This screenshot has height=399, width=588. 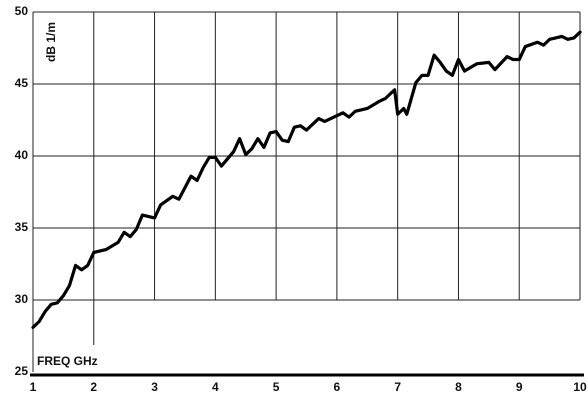 What do you see at coordinates (458, 387) in the screenshot?
I see `x-tick-label: 8` at bounding box center [458, 387].